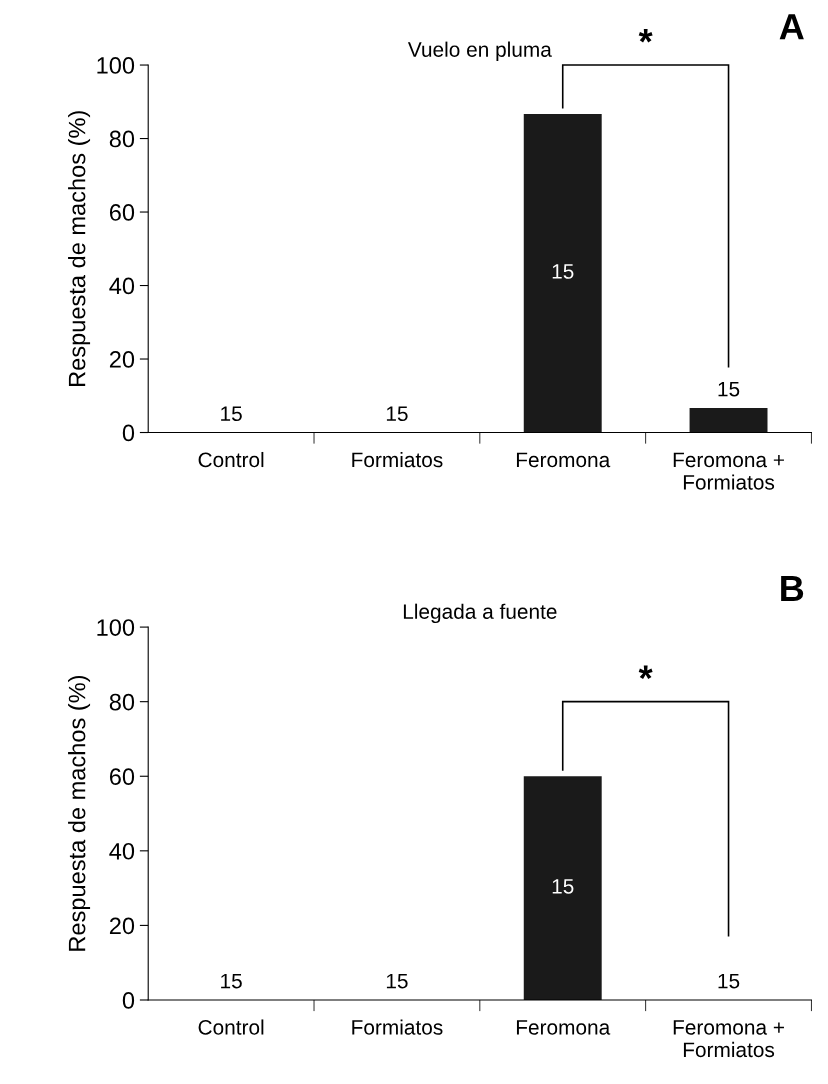 The width and height of the screenshot is (828, 1084). What do you see at coordinates (791, 27) in the screenshot?
I see `text: A` at bounding box center [791, 27].